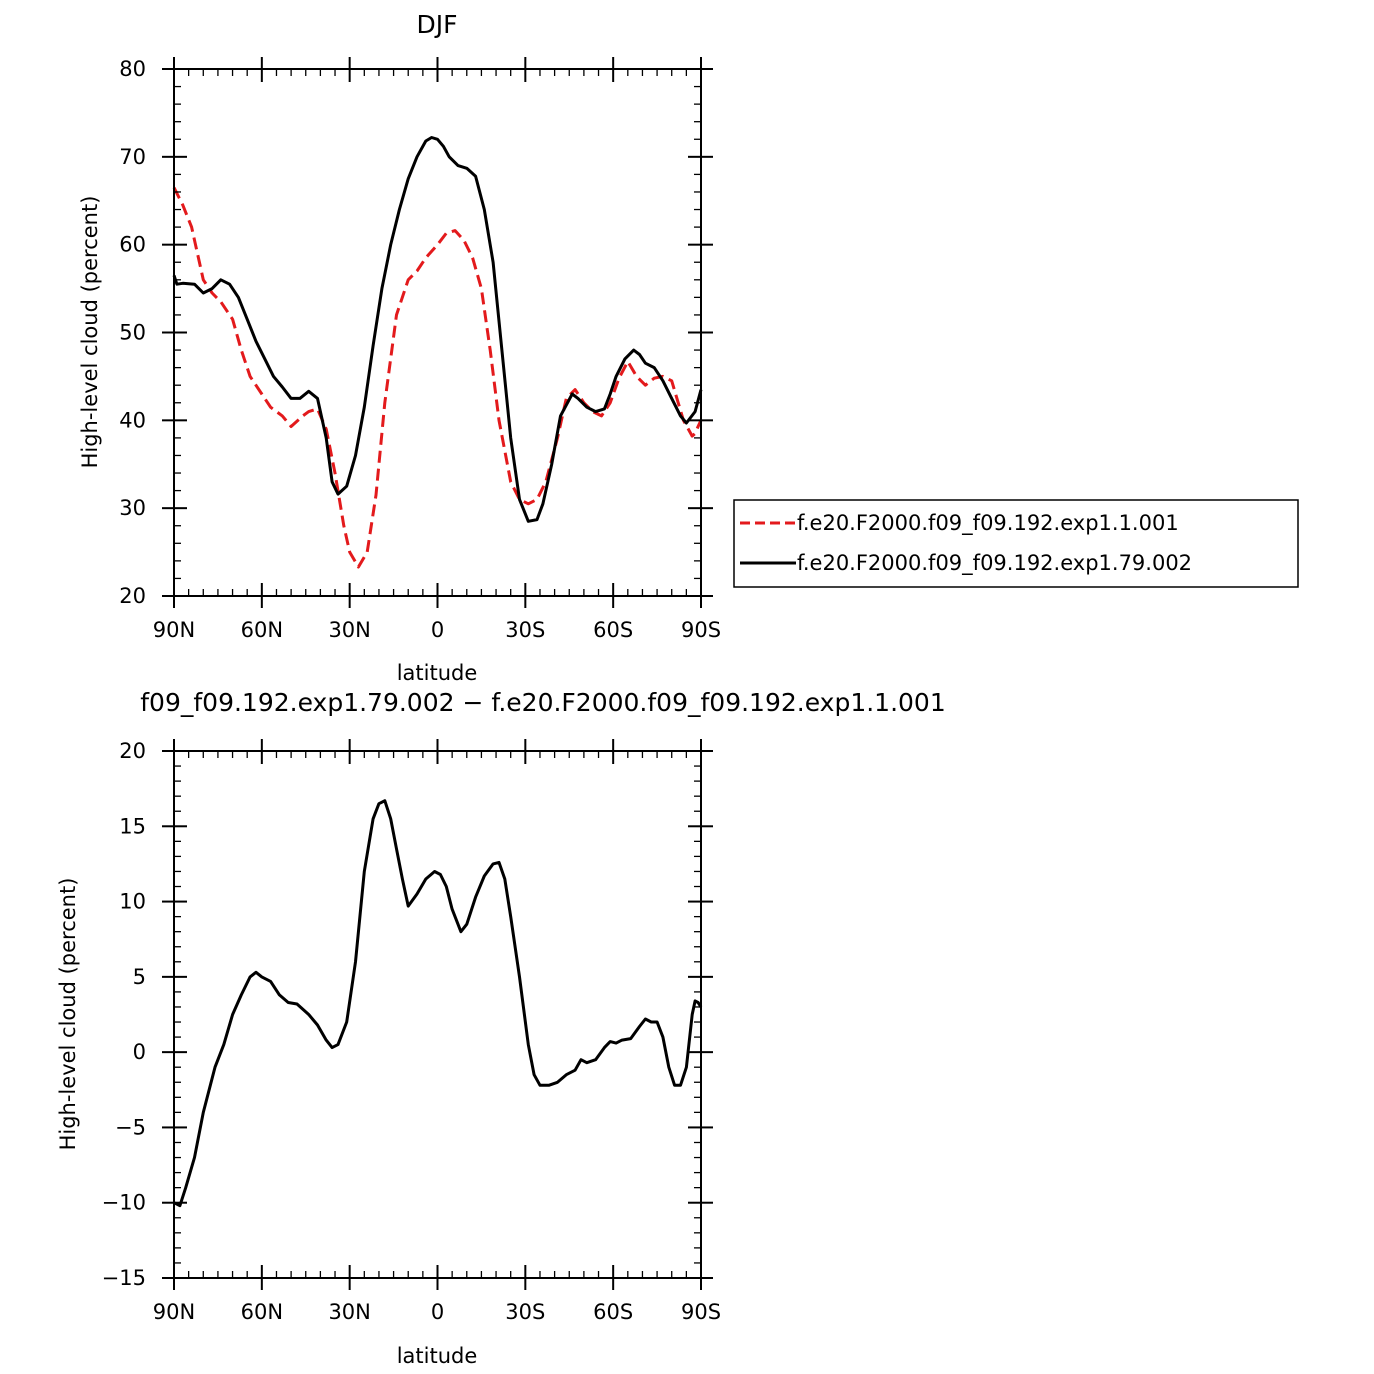 Image resolution: width=1374 pixels, height=1374 pixels. What do you see at coordinates (132, 902) in the screenshot?
I see `y-tick-label: 10` at bounding box center [132, 902].